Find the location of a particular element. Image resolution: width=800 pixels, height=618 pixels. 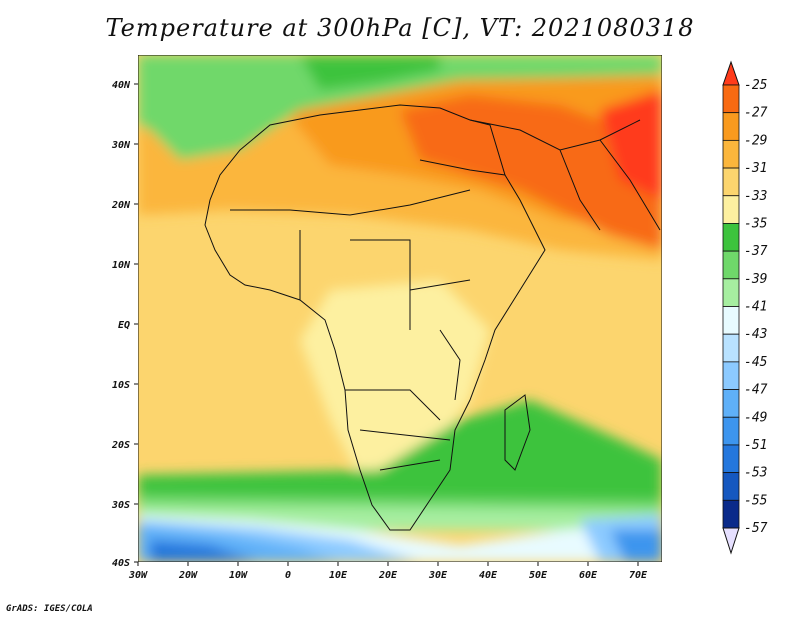

lon-label: 0 is located at coordinates (288, 575).